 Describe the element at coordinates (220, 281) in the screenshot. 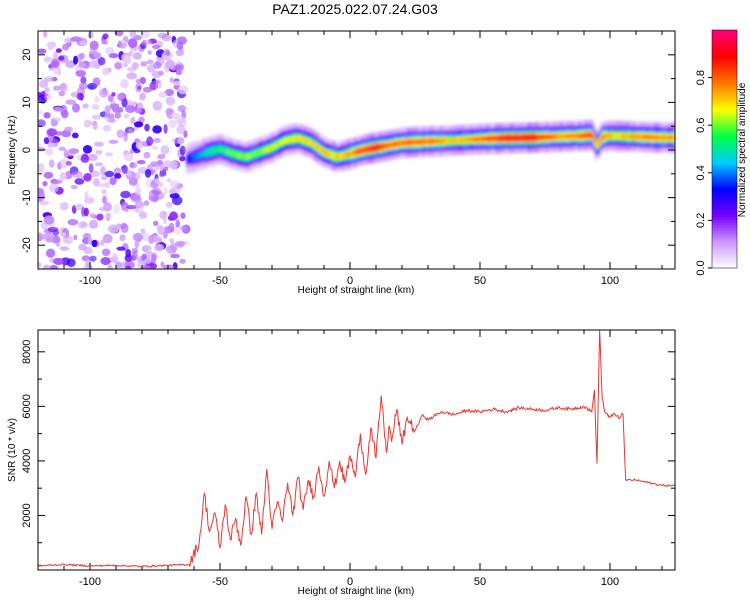

I see `x-tick-label: -50` at that location.